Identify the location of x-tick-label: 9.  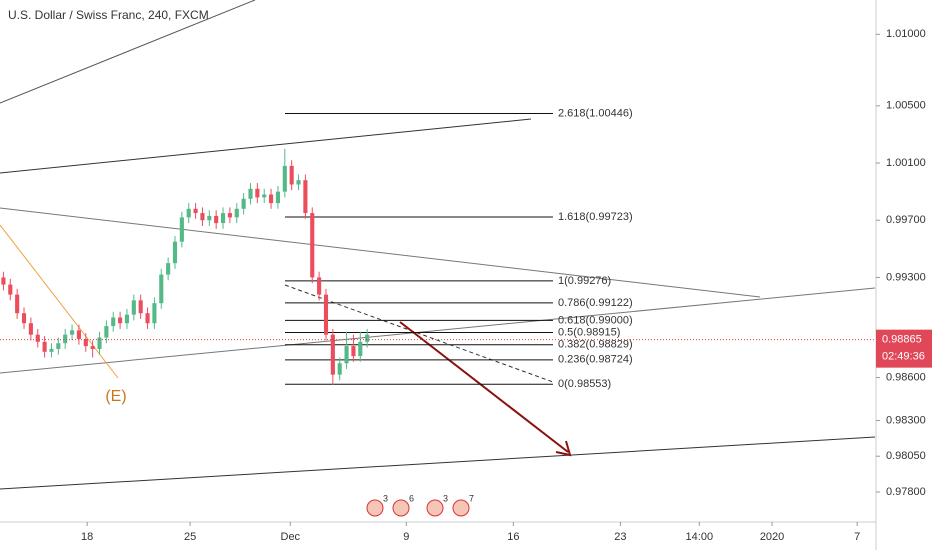
(406, 537).